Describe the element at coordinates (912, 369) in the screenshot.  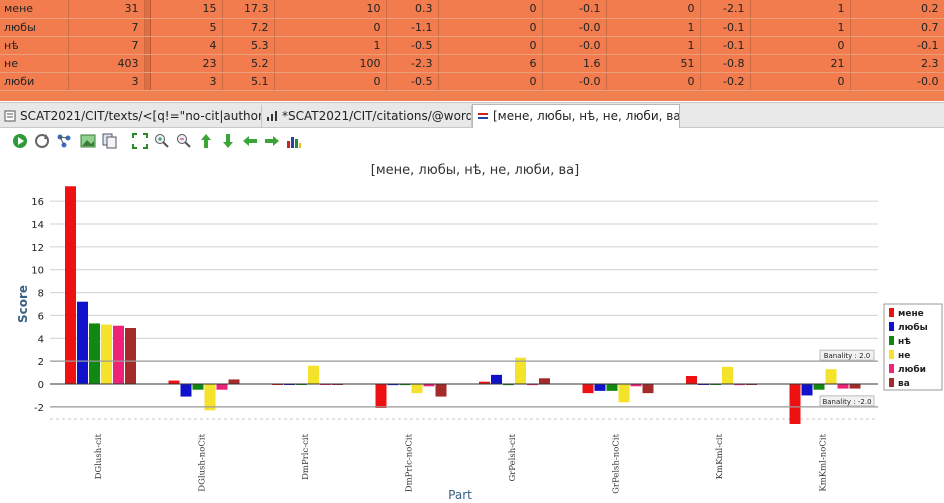
I see `legend-item: люби` at that location.